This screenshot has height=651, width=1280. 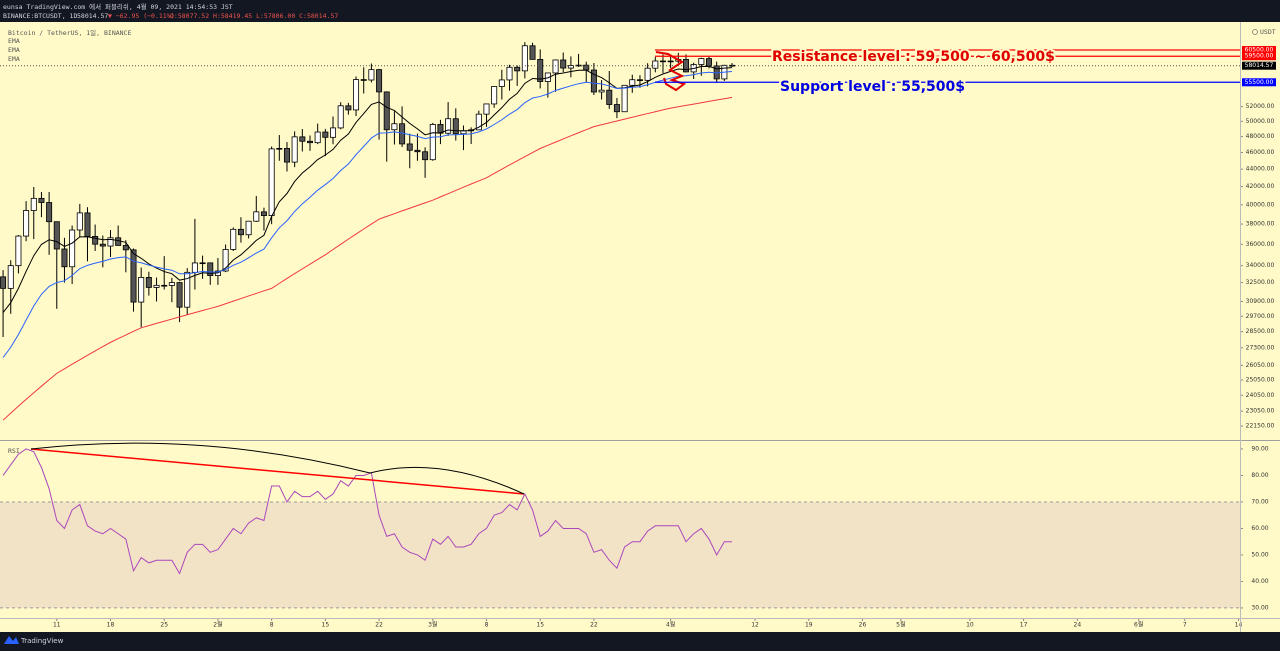 I want to click on x-tick-label: 19, so click(x=809, y=625).